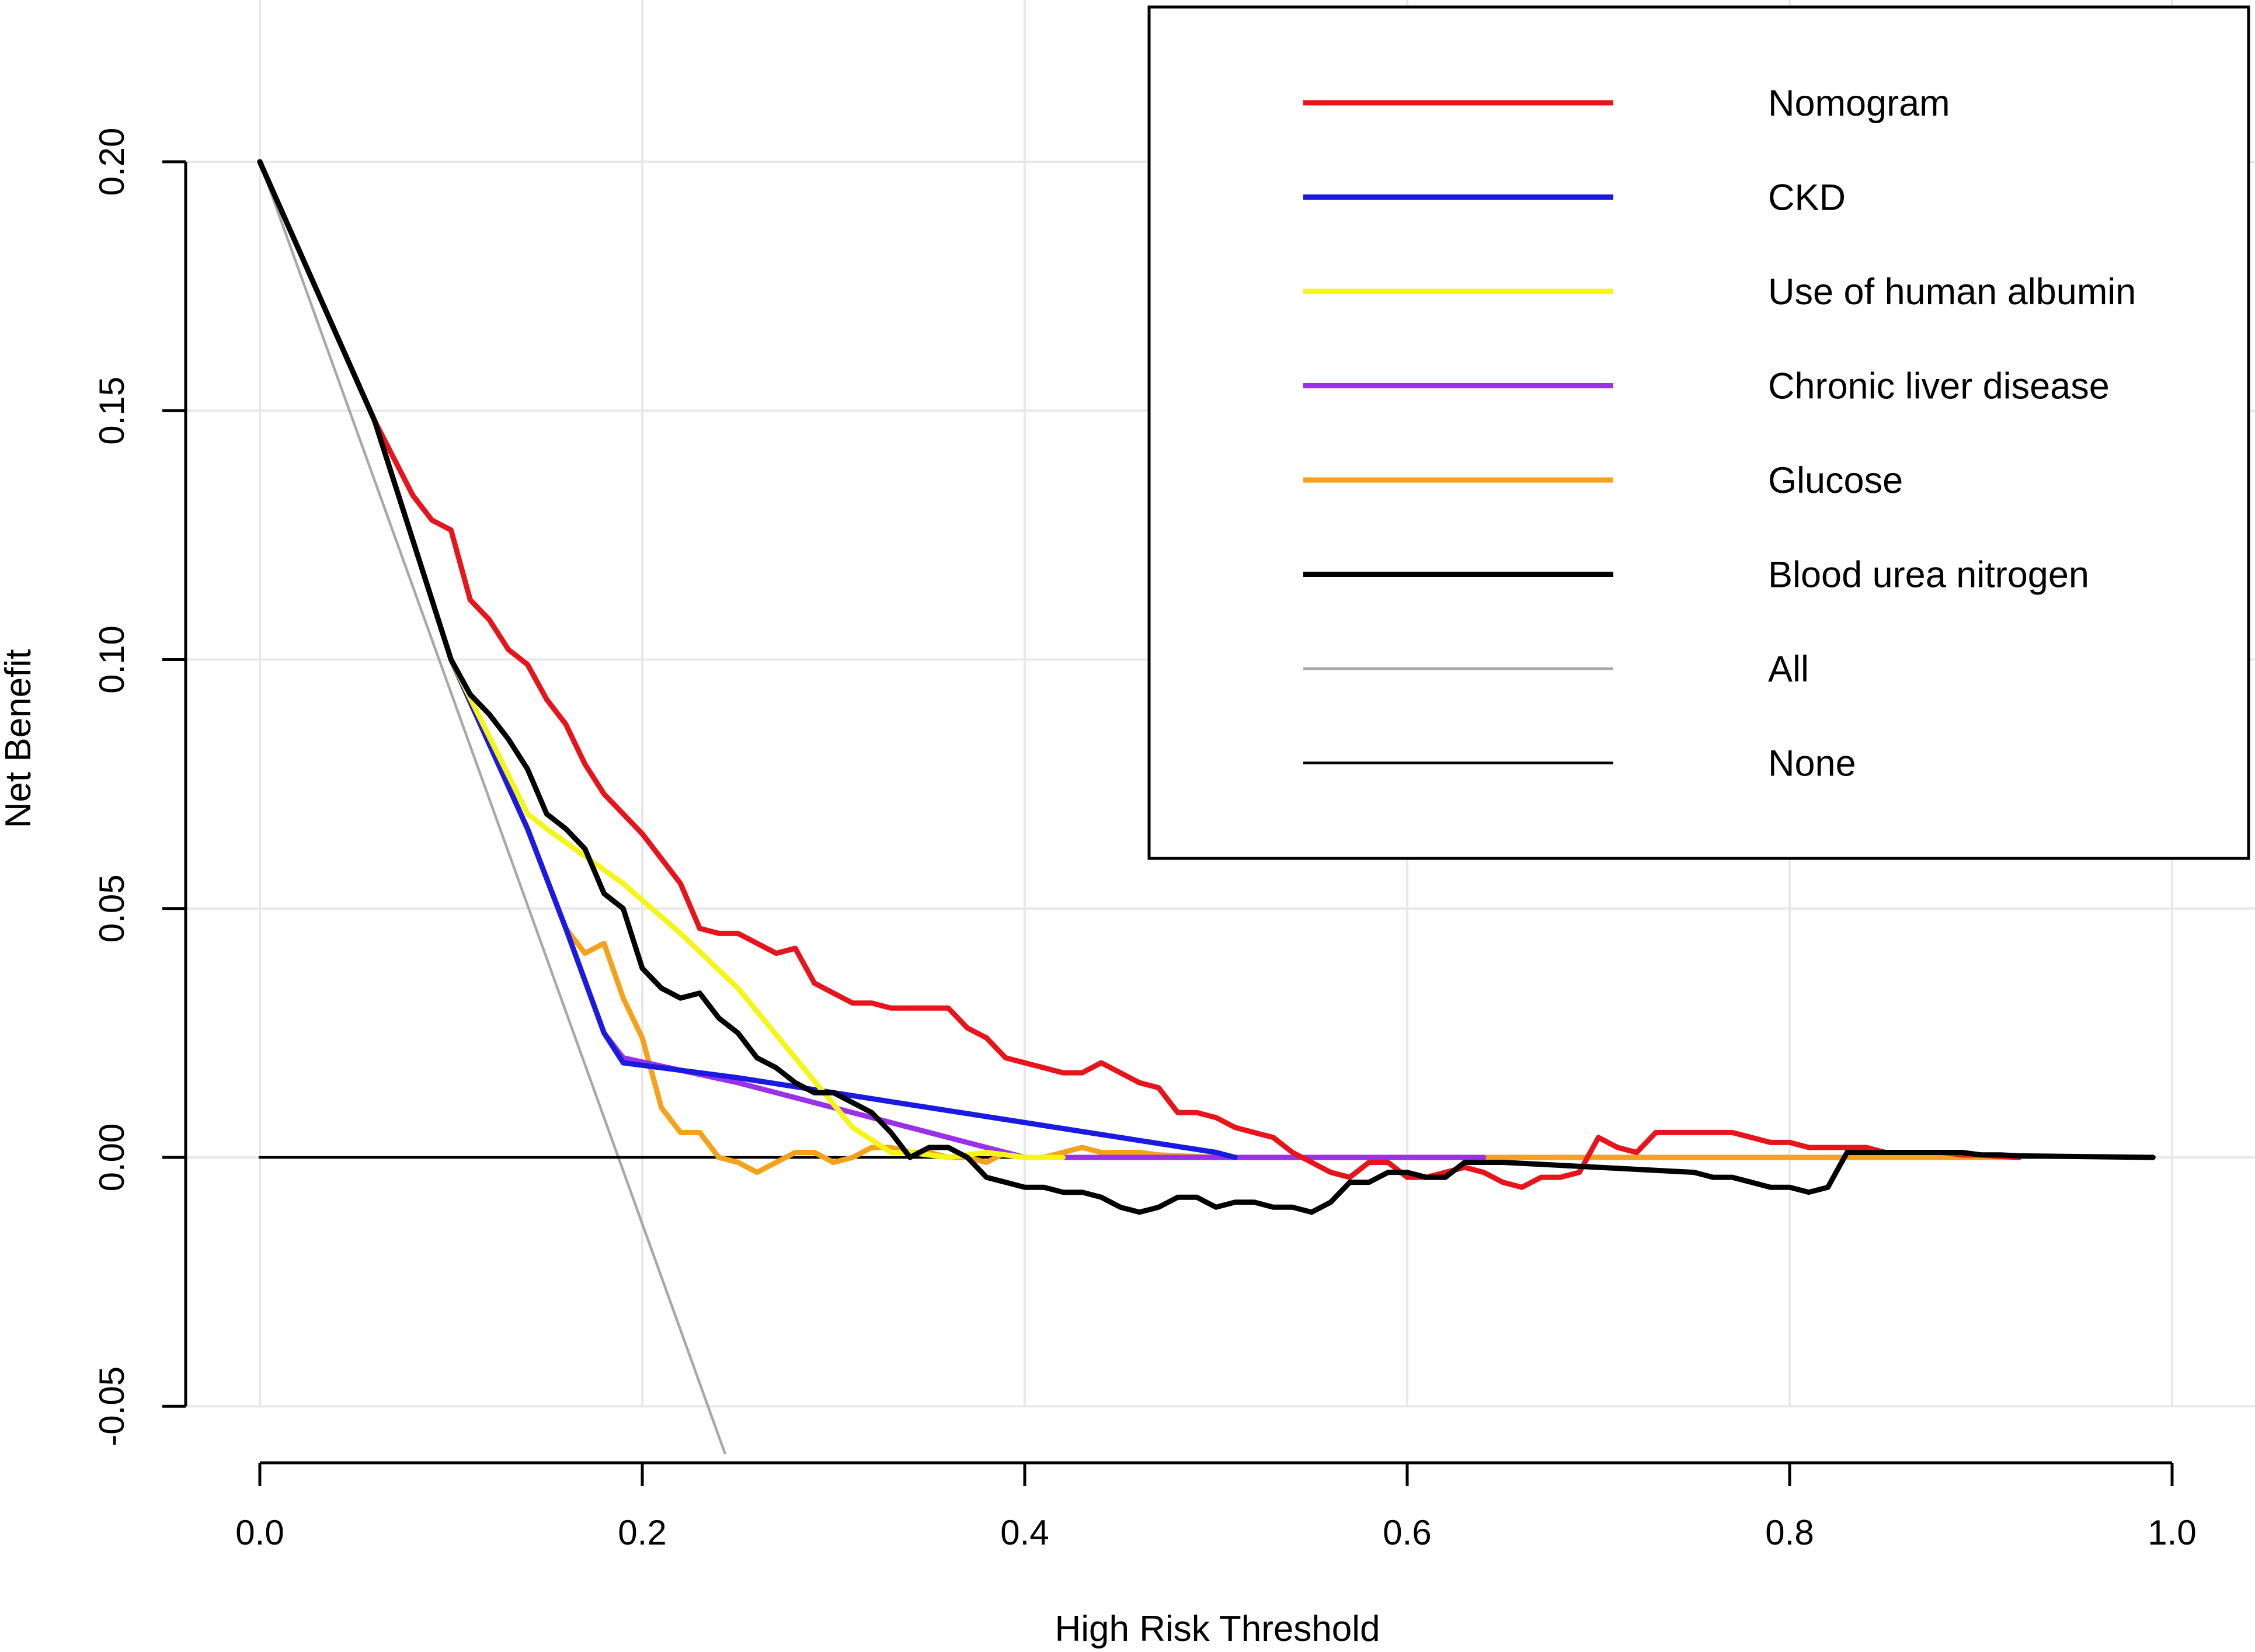  Describe the element at coordinates (19, 739) in the screenshot. I see `y-axis-title: Net Benefit` at that location.